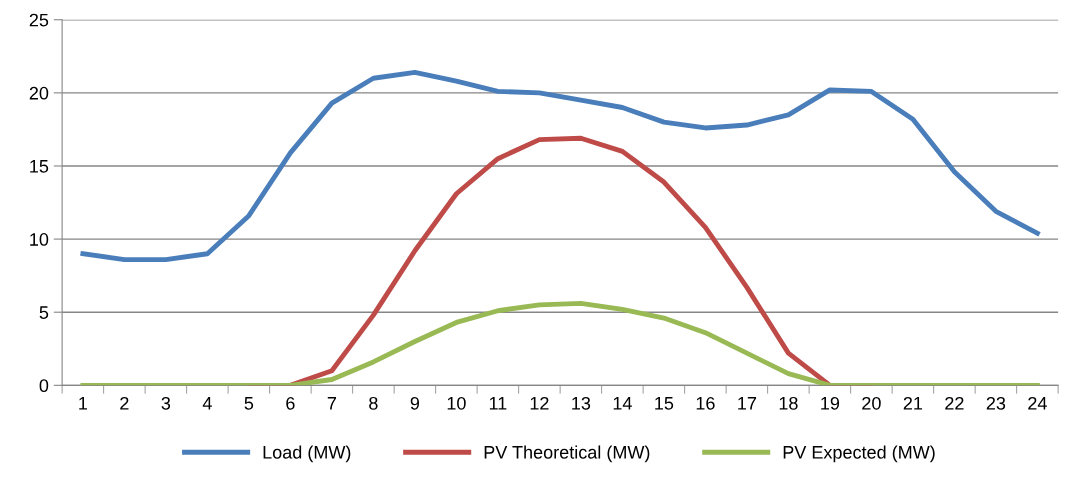  Describe the element at coordinates (859, 454) in the screenshot. I see `legend-label: PV Expected (MW)` at that location.